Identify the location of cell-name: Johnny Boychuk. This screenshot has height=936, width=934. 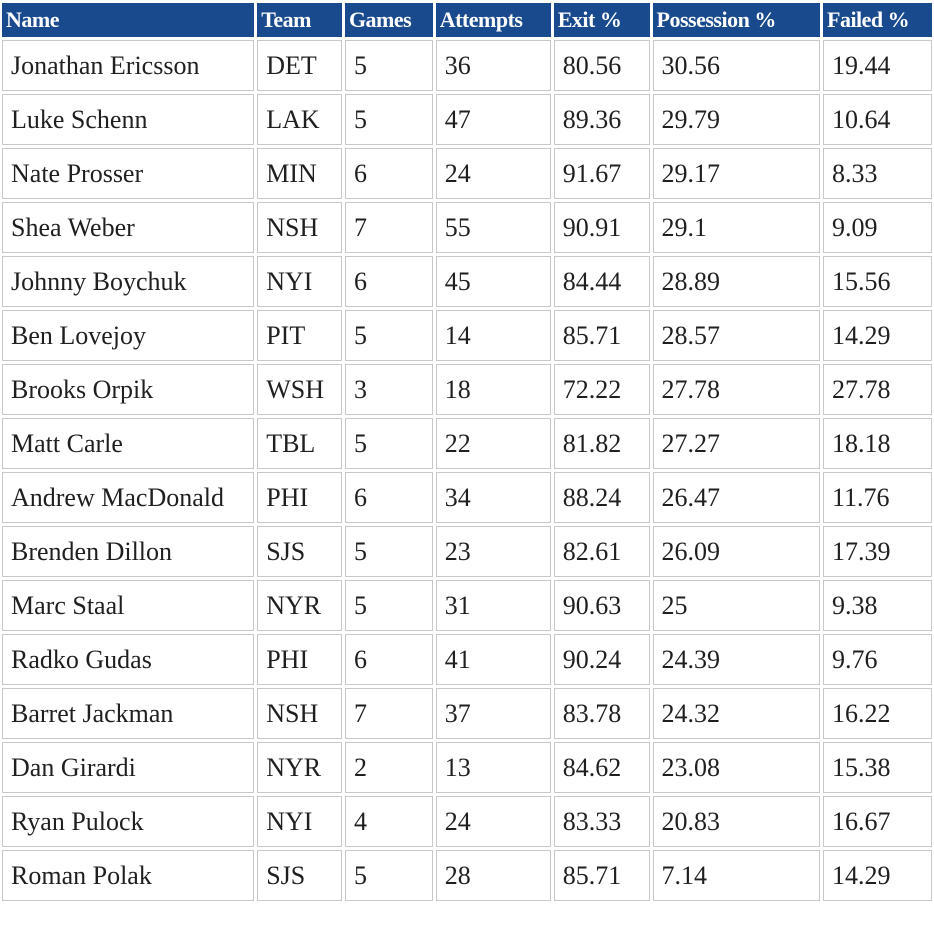
(128, 281).